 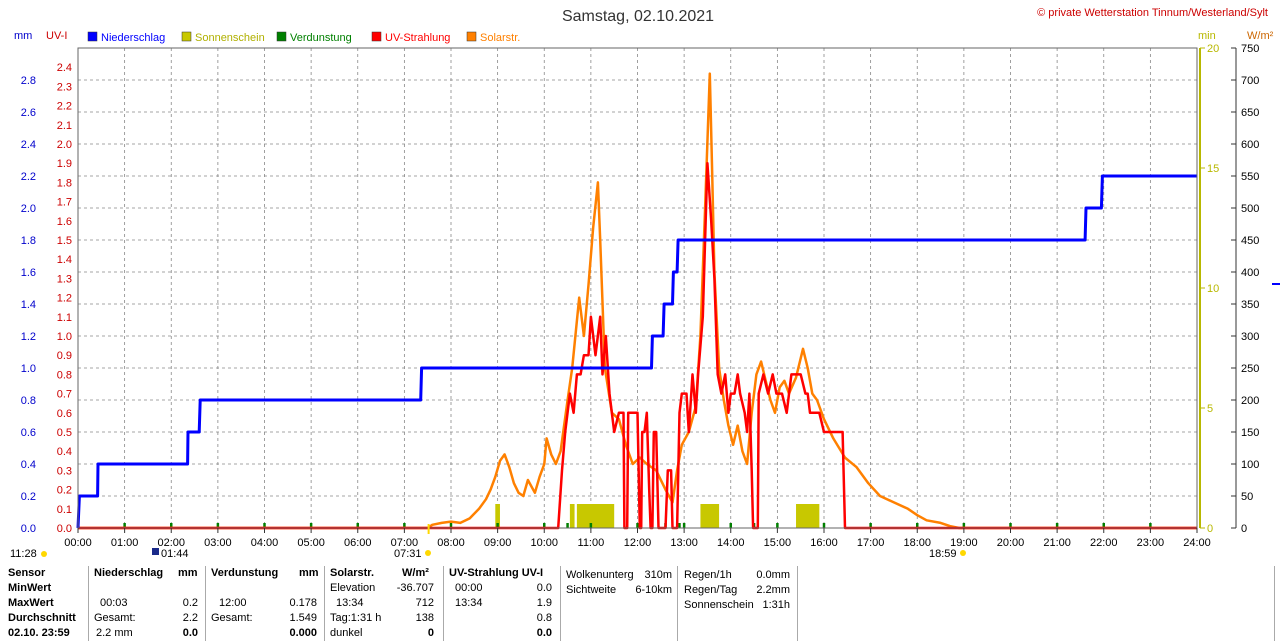 I want to click on wm2-tick-label: 400, so click(x=1250, y=273).